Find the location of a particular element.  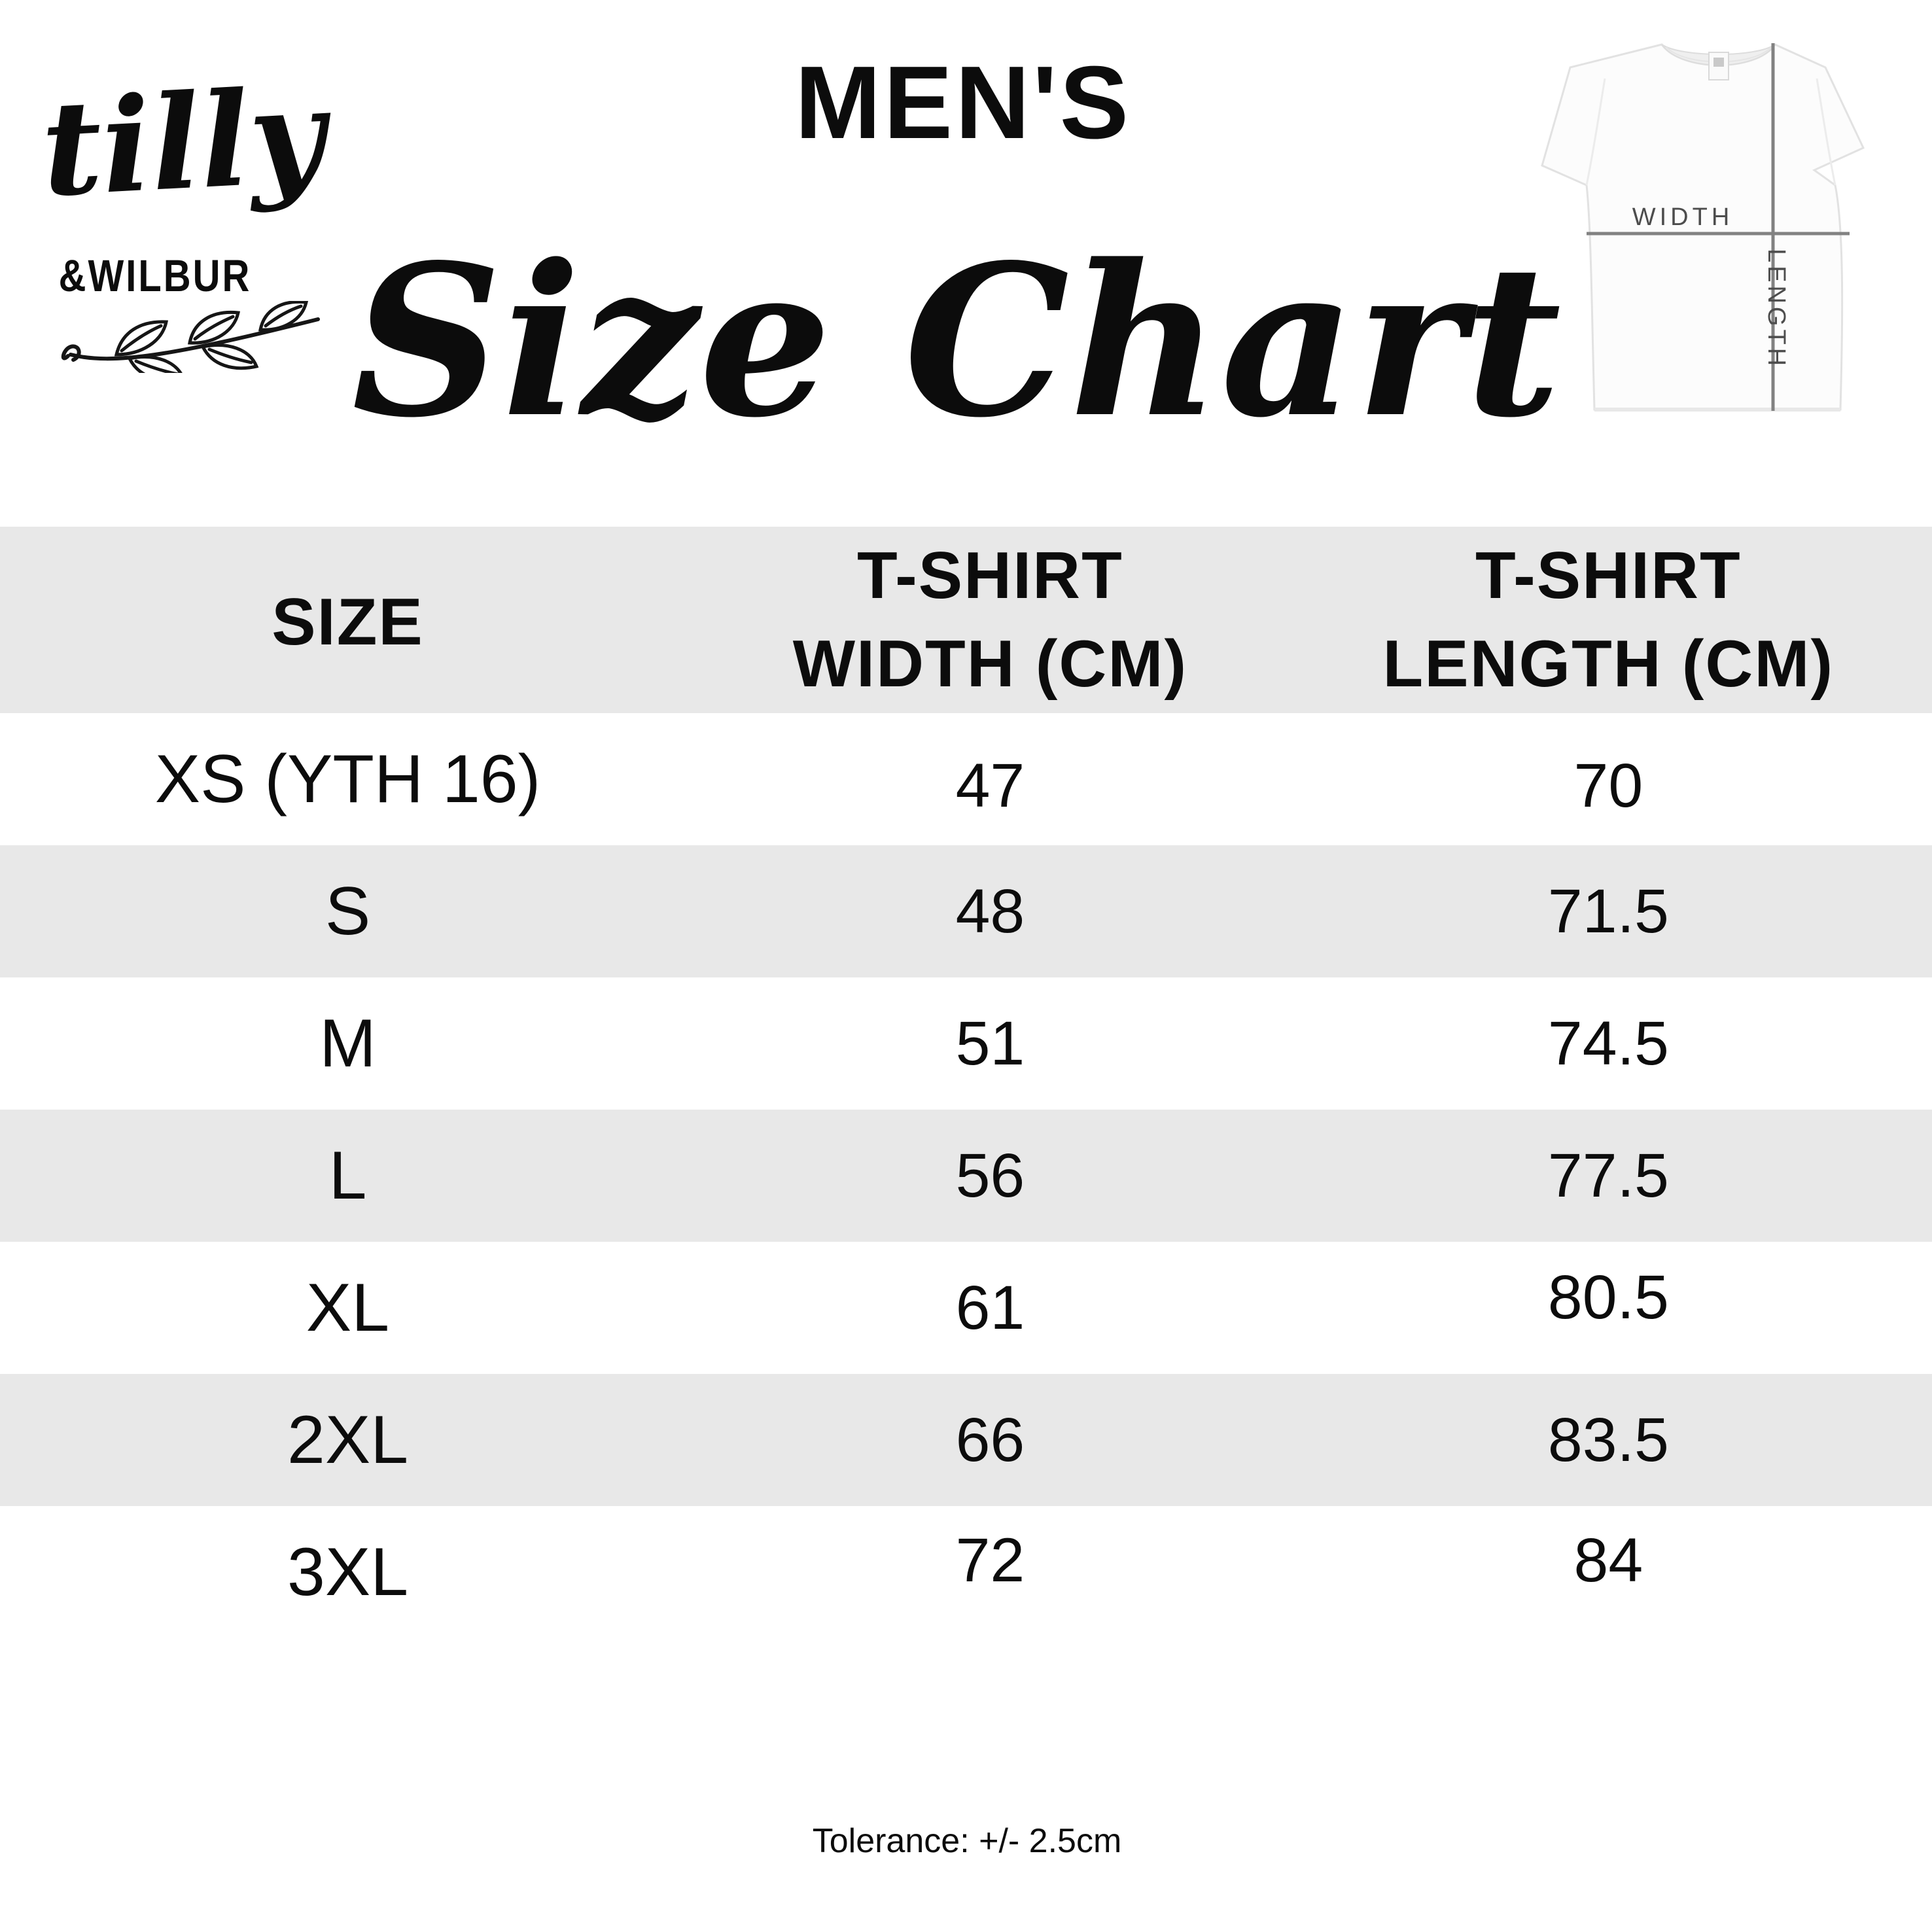

brand-logo: tilly &WILBUR is located at coordinates (190, 218).